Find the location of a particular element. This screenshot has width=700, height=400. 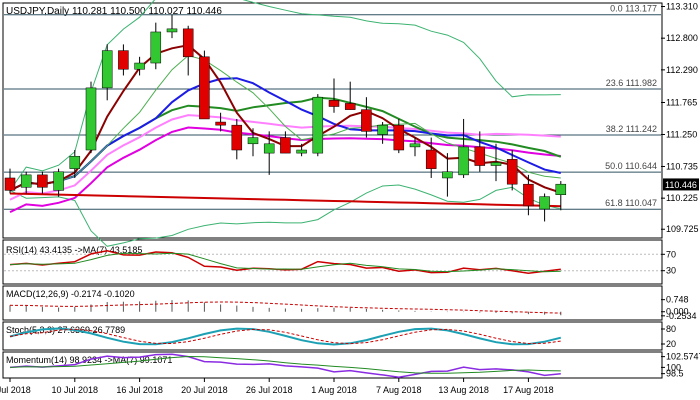

fib-label: 50.0 110.644 is located at coordinates (631, 166).